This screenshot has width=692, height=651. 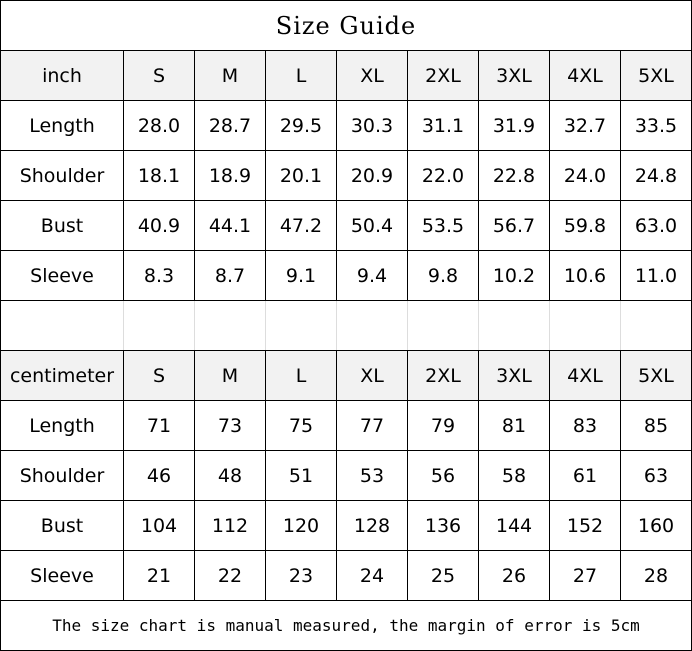 I want to click on size-header: XL, so click(x=372, y=375).